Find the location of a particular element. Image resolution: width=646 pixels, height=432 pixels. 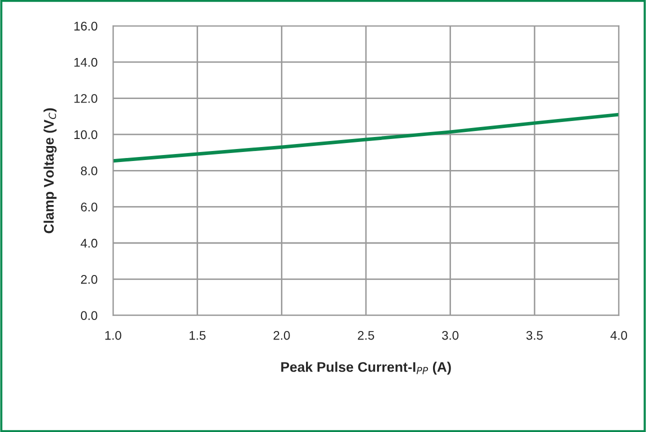

x-axis-title: Peak Pulse Current-I$_{PP}$ (A) is located at coordinates (366, 368).